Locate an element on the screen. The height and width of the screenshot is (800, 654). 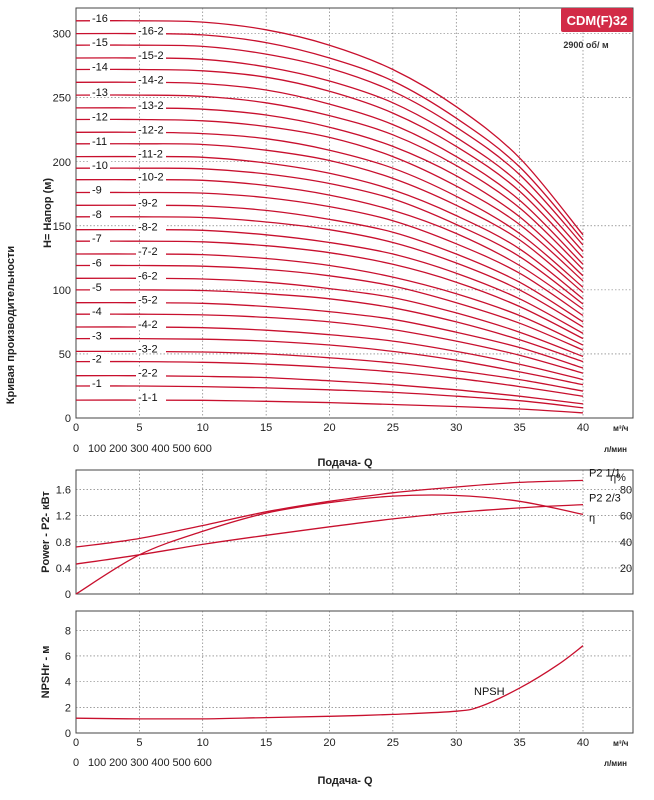
x-tick-m3h: 15 is located at coordinates (266, 428).